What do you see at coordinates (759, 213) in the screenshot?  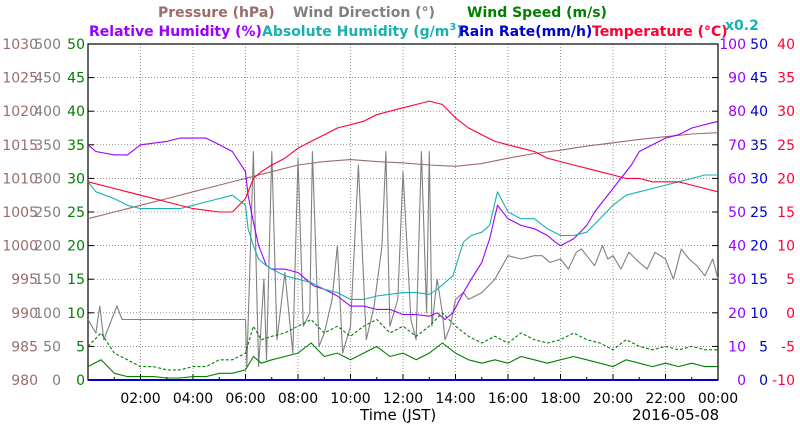 I see `rain-rate-tick-label: 25` at bounding box center [759, 213].